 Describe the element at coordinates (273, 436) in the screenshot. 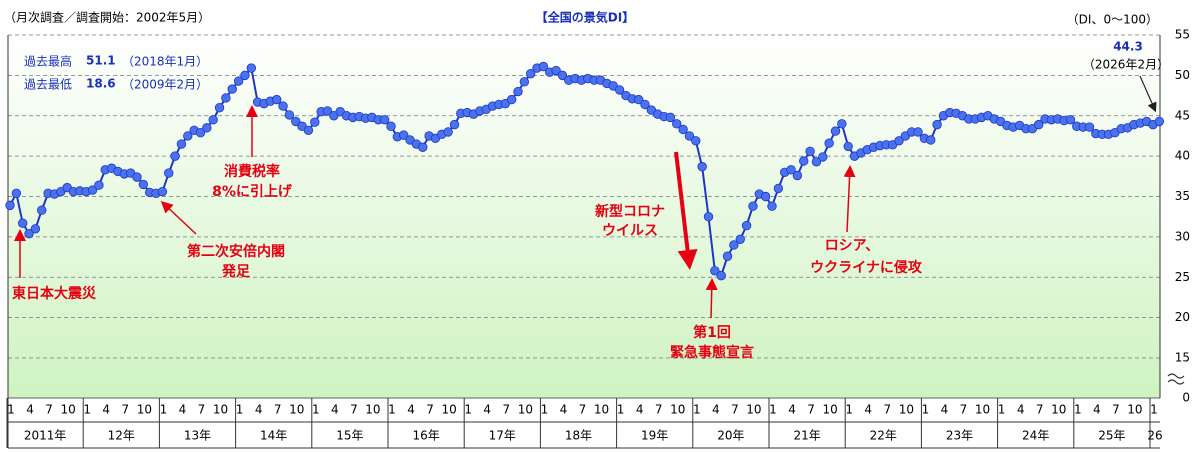

I see `year-label: 14年` at that location.